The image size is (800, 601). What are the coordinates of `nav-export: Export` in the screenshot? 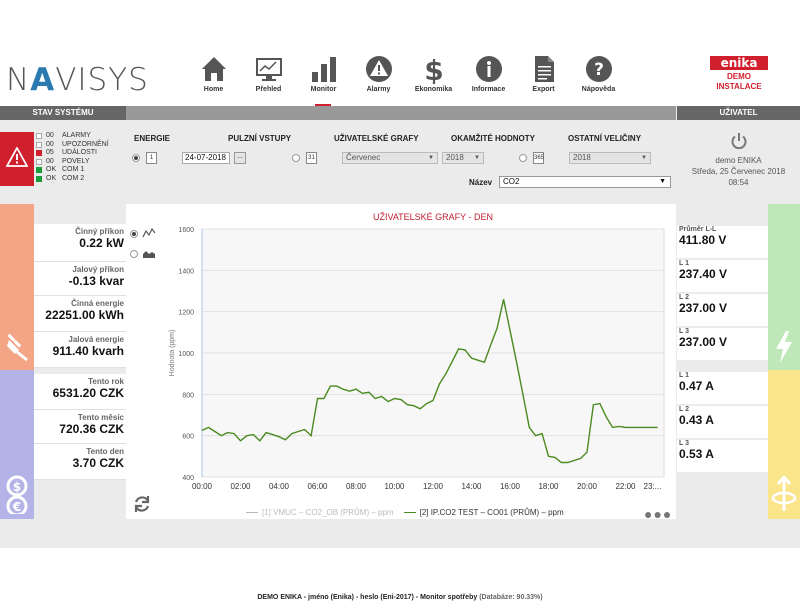 It's located at (543, 77).